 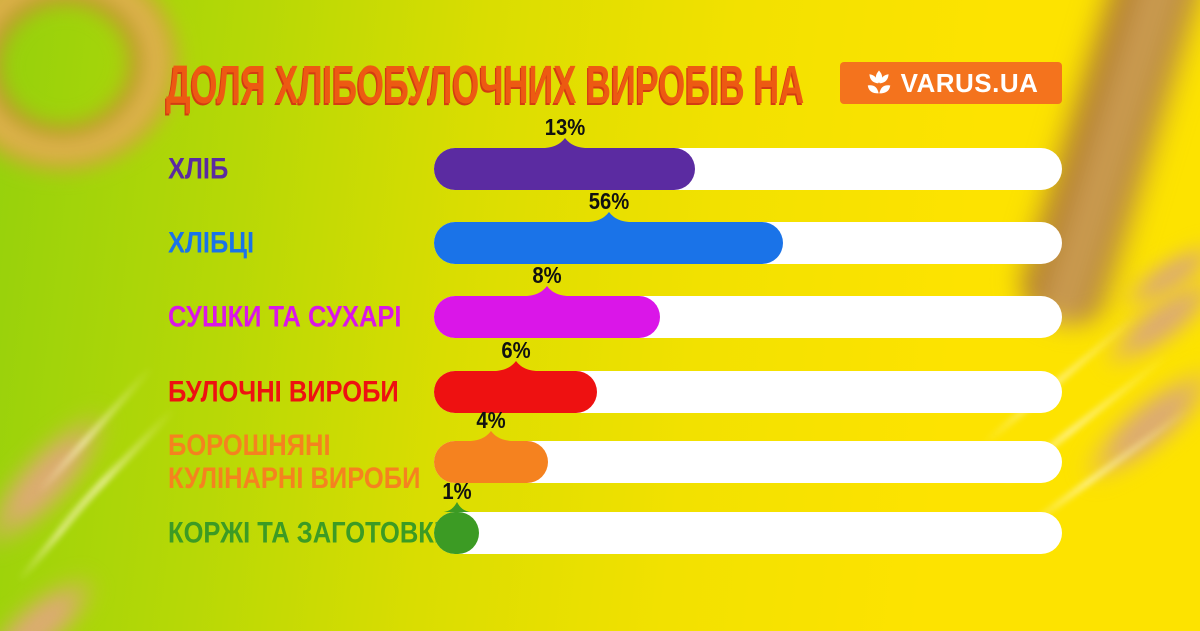 I want to click on category-label: ХЛІБ, so click(x=198, y=169).